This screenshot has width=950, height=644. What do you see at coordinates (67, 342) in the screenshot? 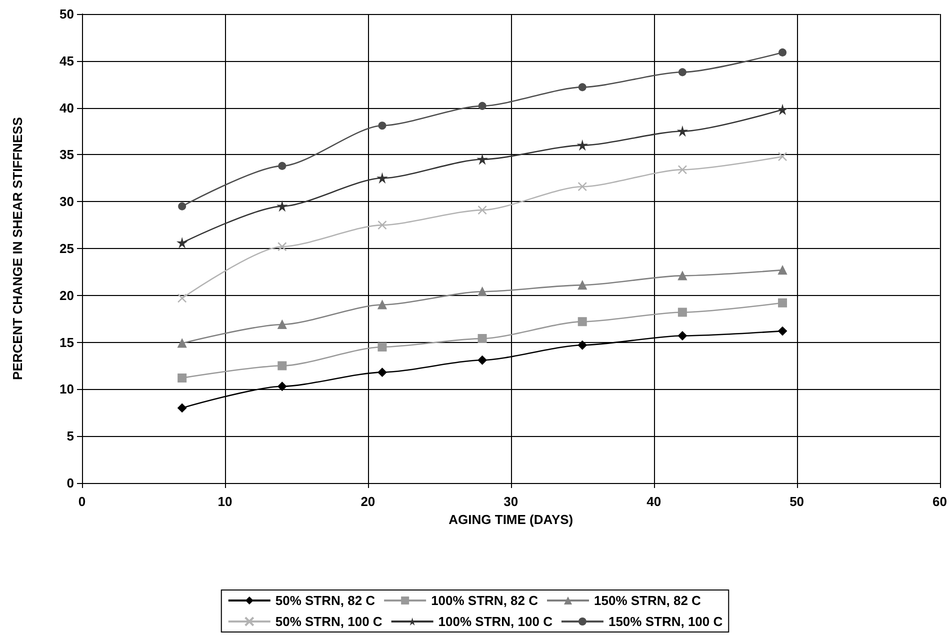
I see `y-tick-label: 15` at bounding box center [67, 342].